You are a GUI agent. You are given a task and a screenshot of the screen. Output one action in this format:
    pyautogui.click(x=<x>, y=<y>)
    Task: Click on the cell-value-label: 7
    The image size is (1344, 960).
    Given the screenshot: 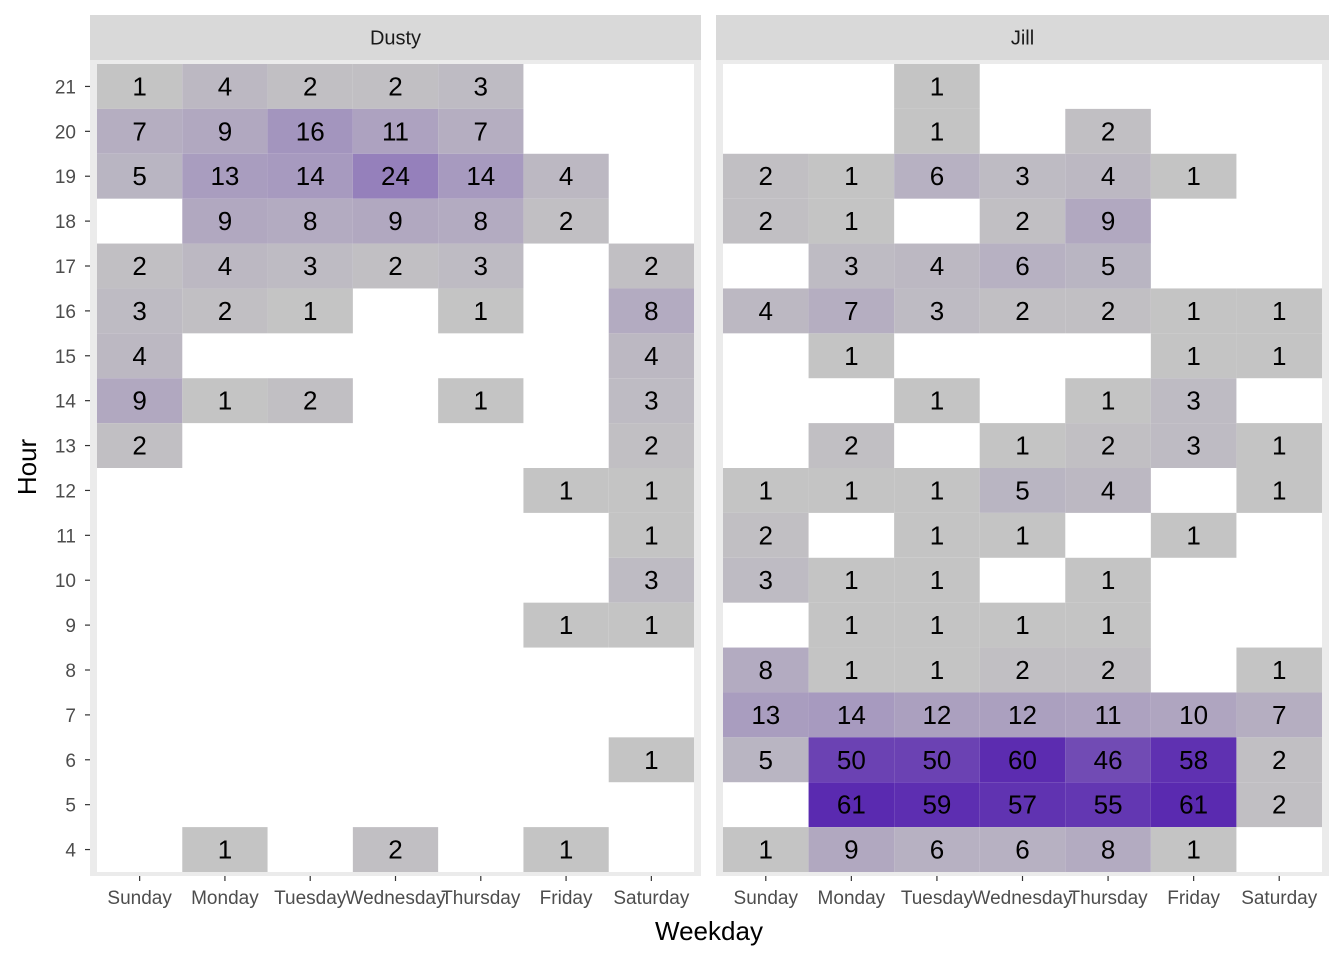 What is the action you would take?
    pyautogui.click(x=1279, y=715)
    